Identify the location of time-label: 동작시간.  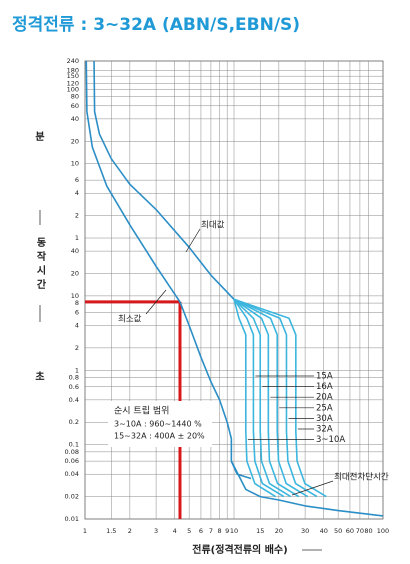
(40, 265).